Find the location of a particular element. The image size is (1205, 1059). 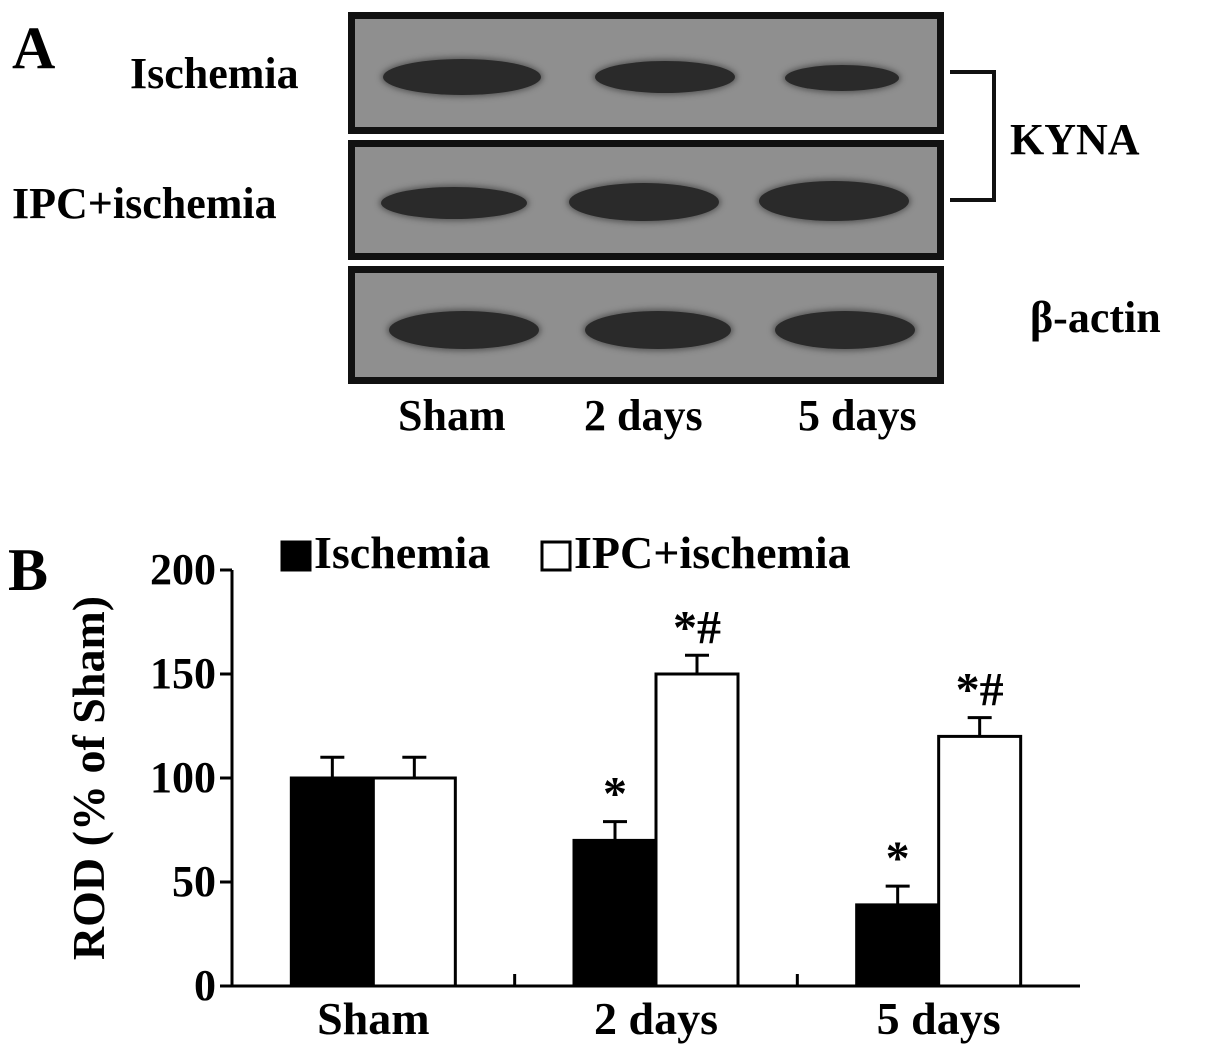

band-ipc-2days is located at coordinates (644, 202).